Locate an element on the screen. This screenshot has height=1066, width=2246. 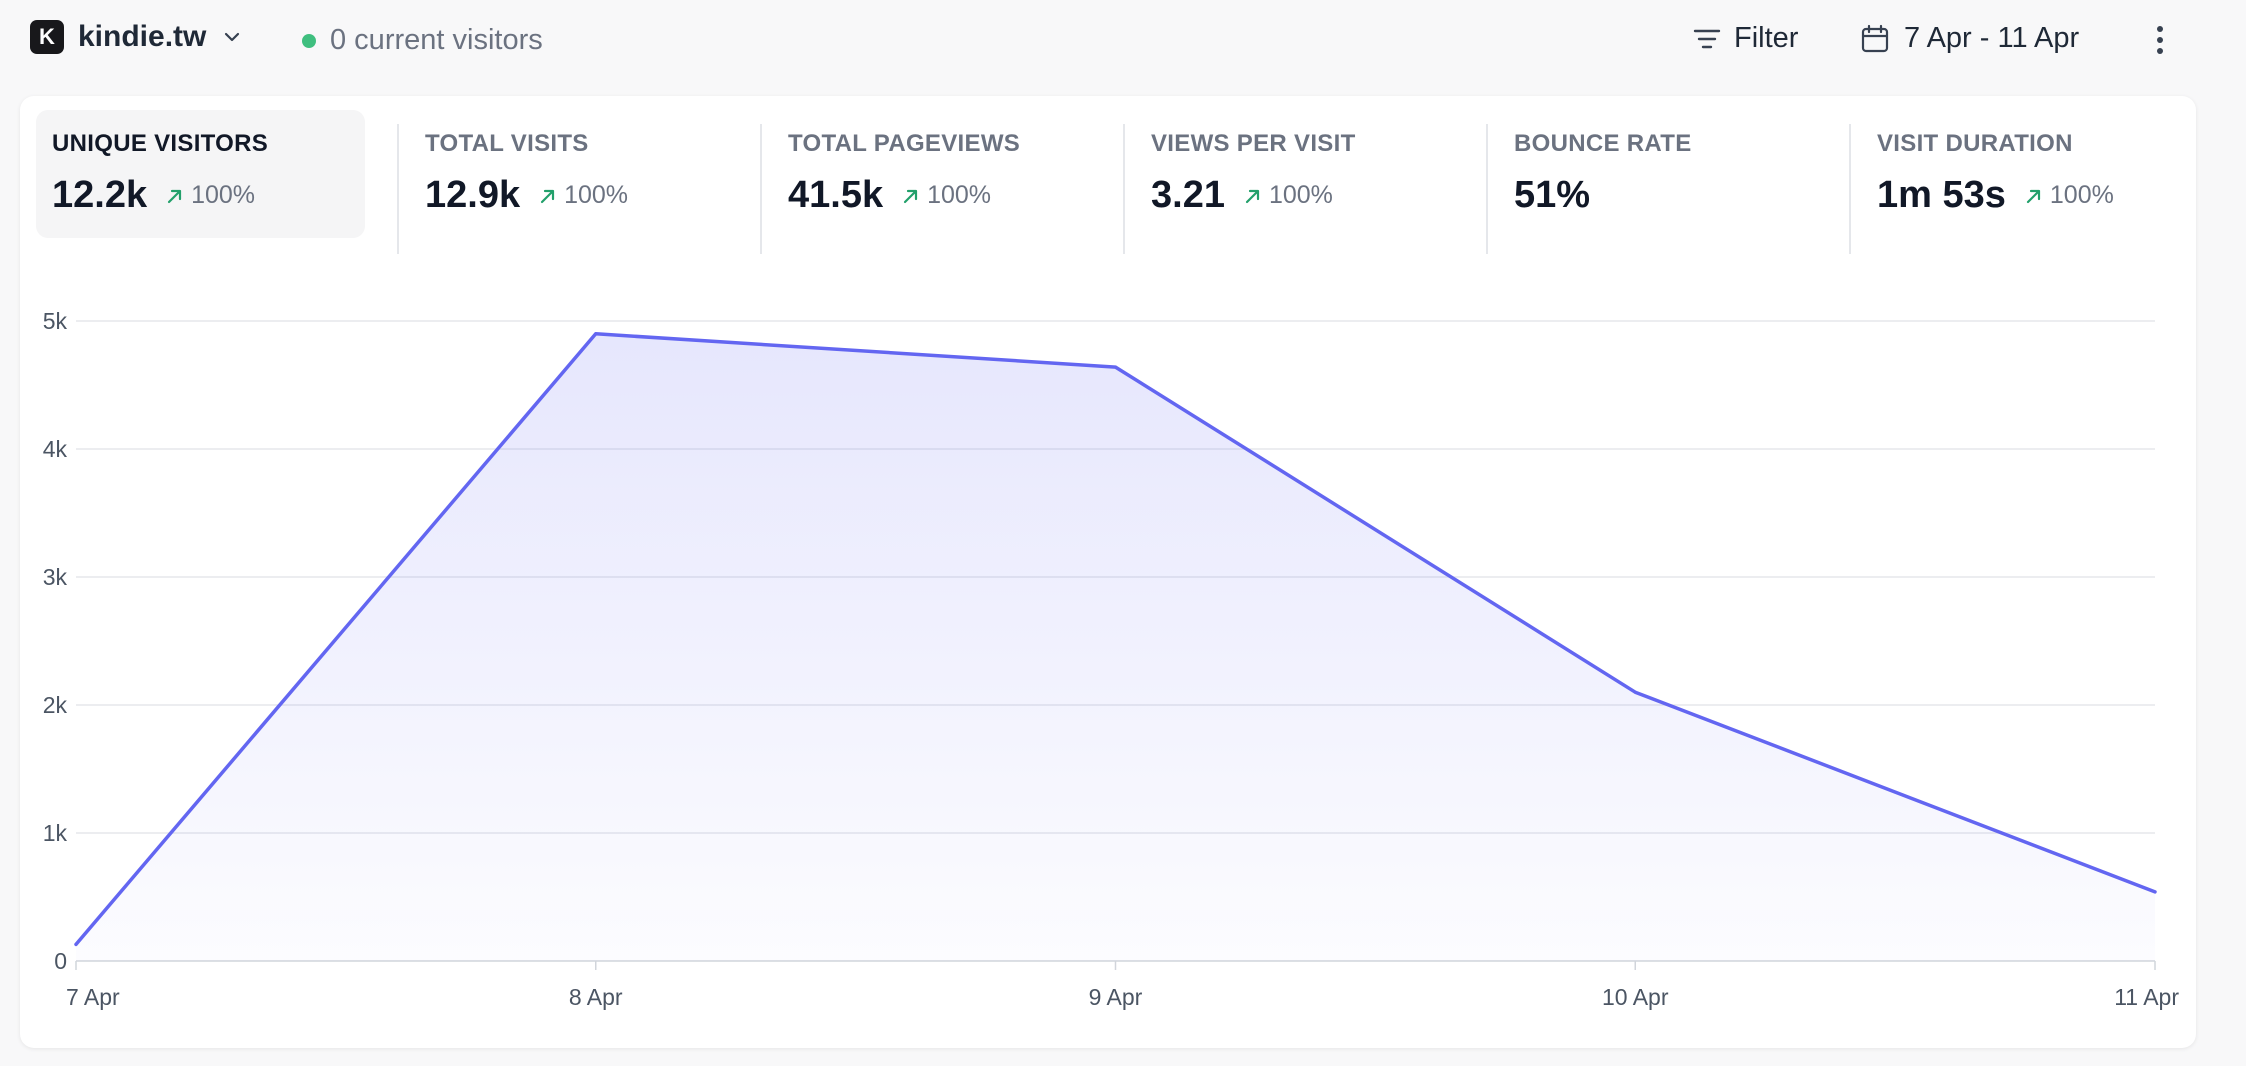
metric-visit-duration: VISIT DURATION 1m 53s 100% is located at coordinates (2021, 174).